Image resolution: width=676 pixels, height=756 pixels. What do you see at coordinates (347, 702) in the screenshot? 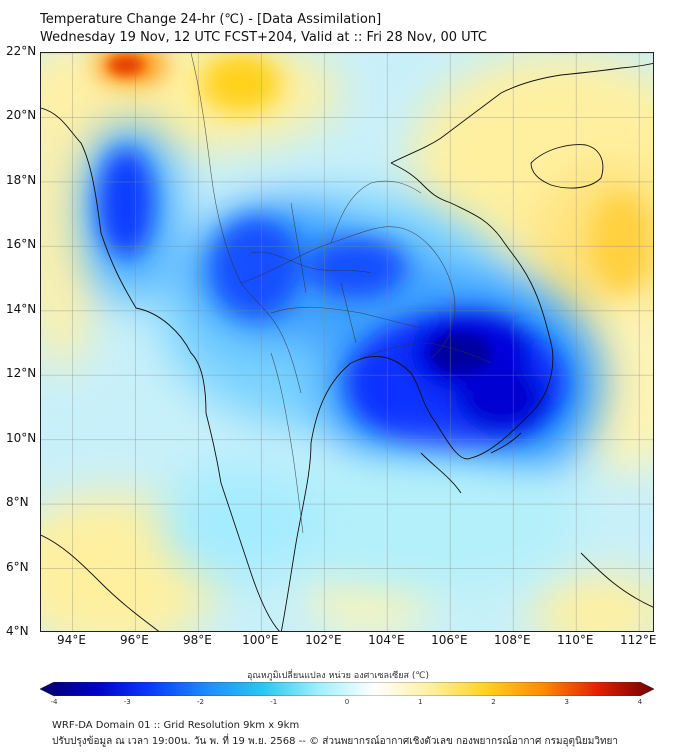
I see `colorbar-tick: 0` at bounding box center [347, 702].